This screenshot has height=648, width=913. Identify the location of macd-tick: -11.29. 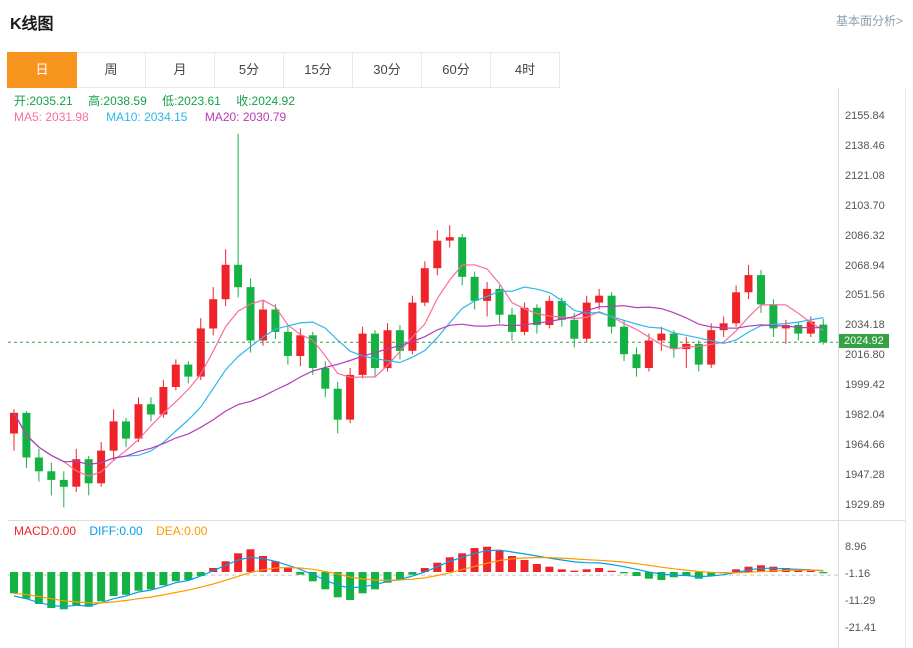
(860, 601).